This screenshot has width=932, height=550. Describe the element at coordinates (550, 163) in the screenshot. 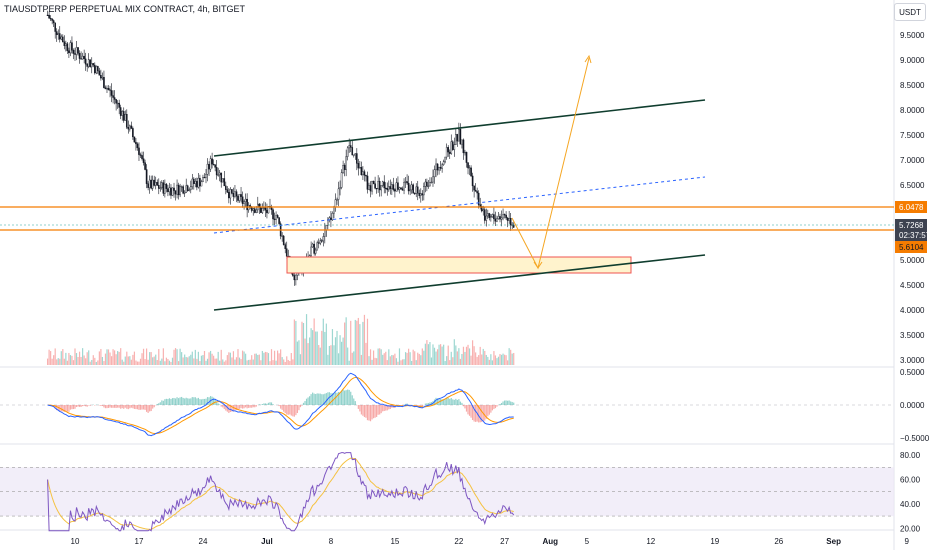

I see `projection-path` at that location.